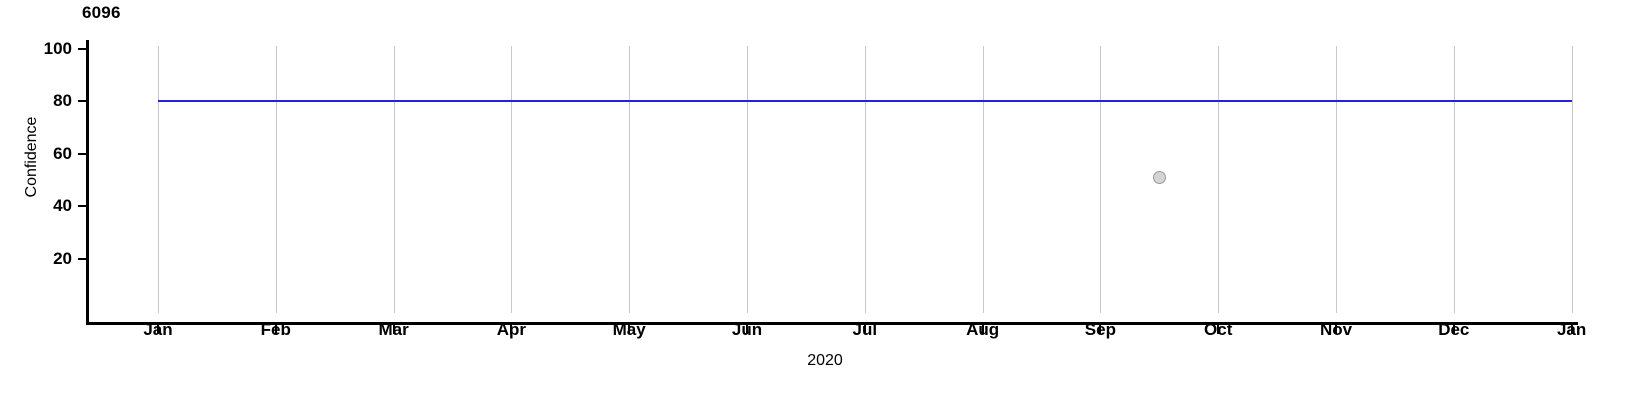 The width and height of the screenshot is (1650, 400). I want to click on x-axis-label: 2020, so click(825, 360).